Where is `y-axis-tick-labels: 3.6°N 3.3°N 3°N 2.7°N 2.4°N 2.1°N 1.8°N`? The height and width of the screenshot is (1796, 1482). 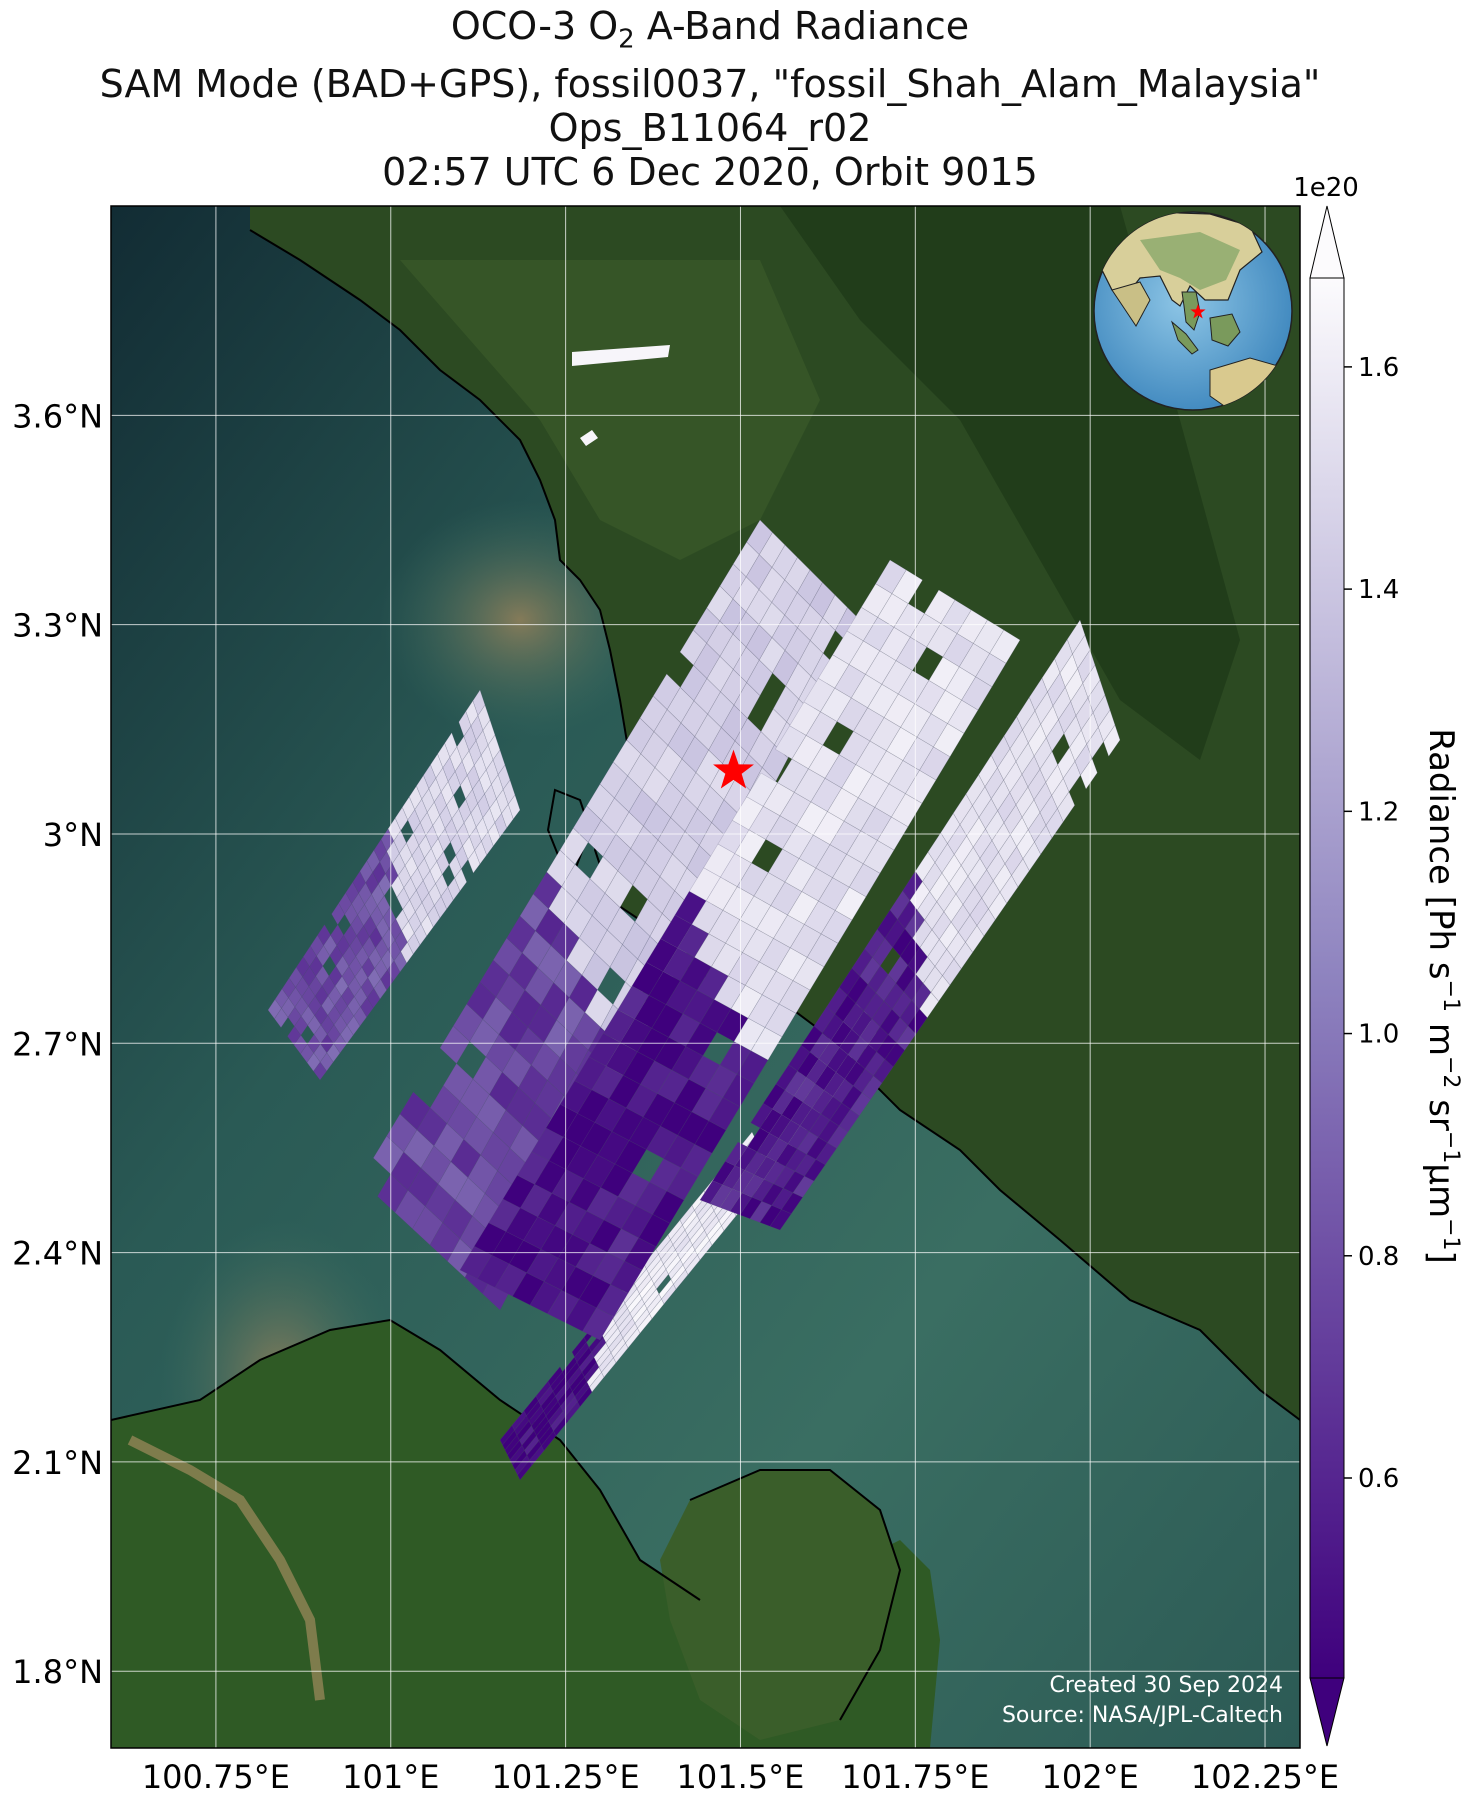
y-axis-tick-labels: 3.6°N 3.3°N 3°N 2.7°N 2.4°N 2.1°N 1.8°N is located at coordinates (57, 1044).